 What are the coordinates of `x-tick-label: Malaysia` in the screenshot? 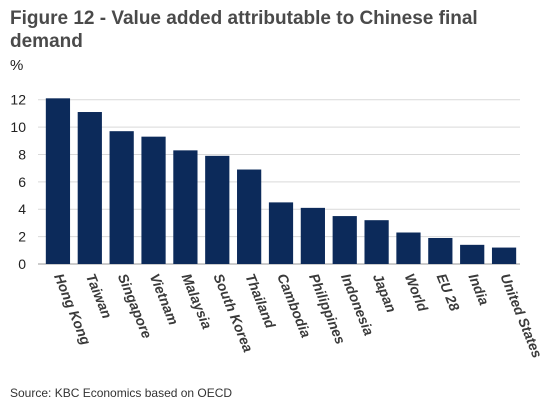 It's located at (197, 301).